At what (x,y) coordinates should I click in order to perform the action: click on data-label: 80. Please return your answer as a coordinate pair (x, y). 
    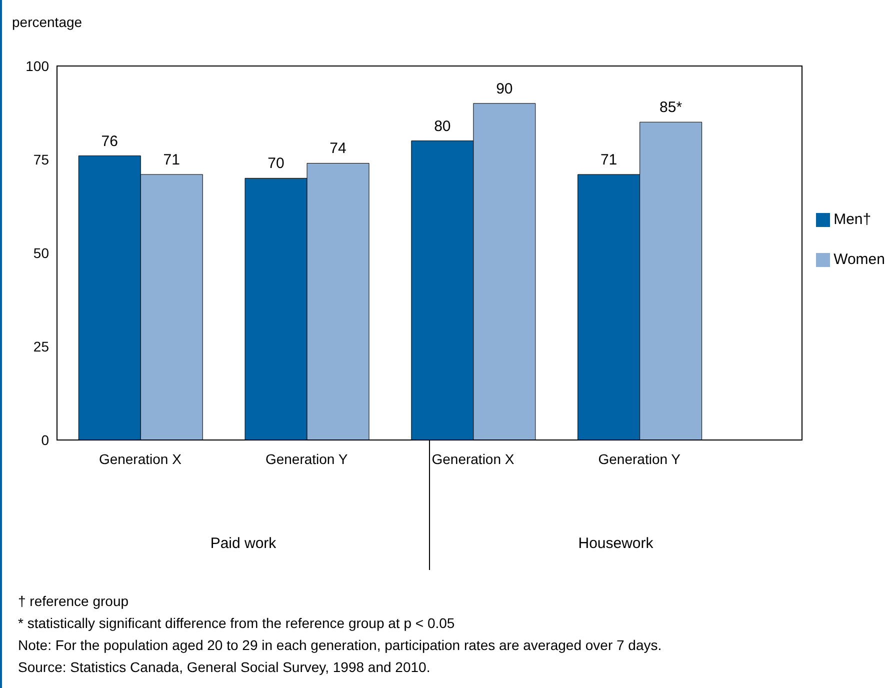
    Looking at the image, I should click on (442, 126).